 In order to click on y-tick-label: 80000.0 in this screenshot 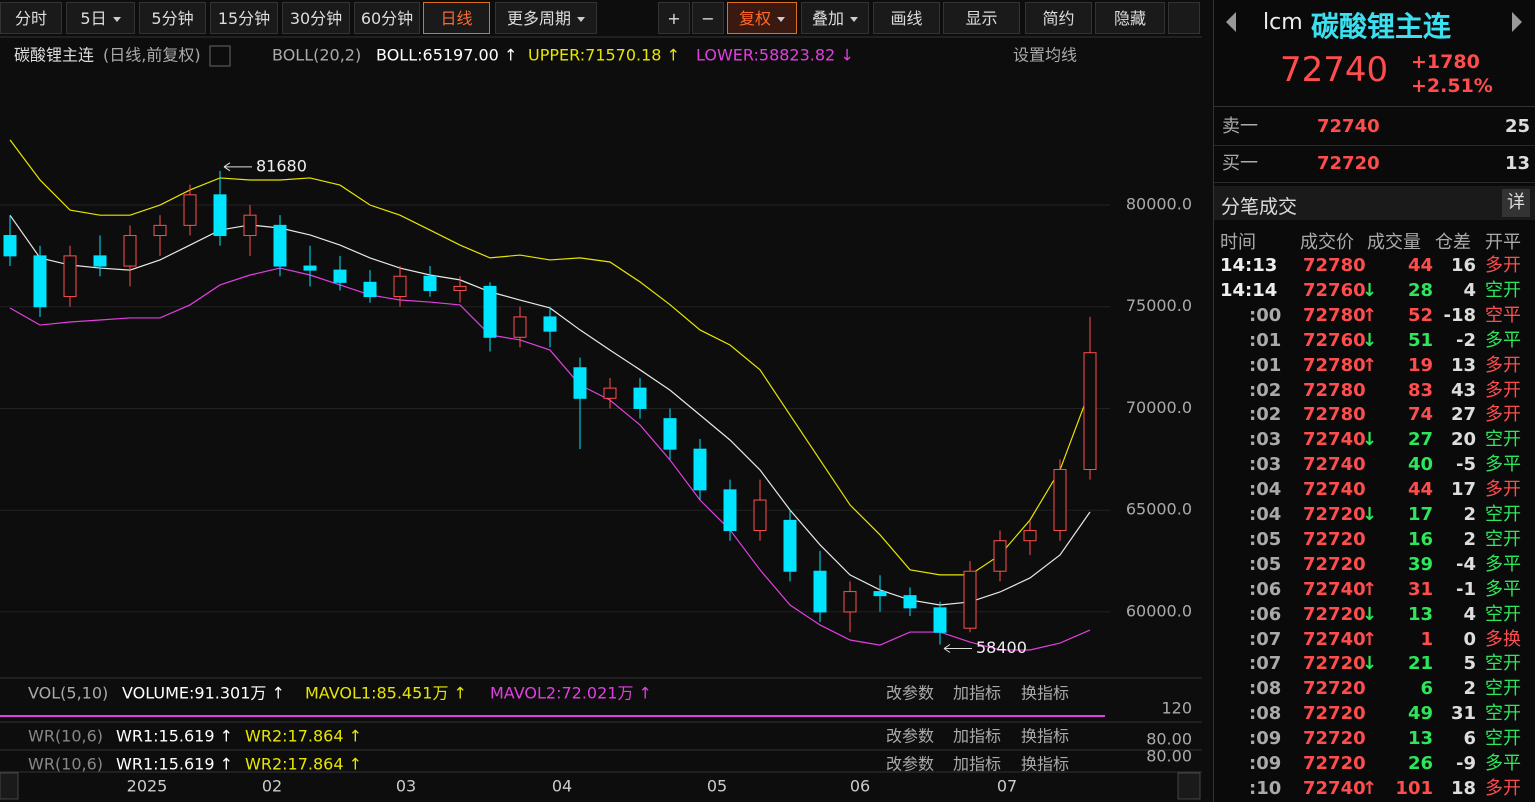, I will do `click(1159, 204)`.